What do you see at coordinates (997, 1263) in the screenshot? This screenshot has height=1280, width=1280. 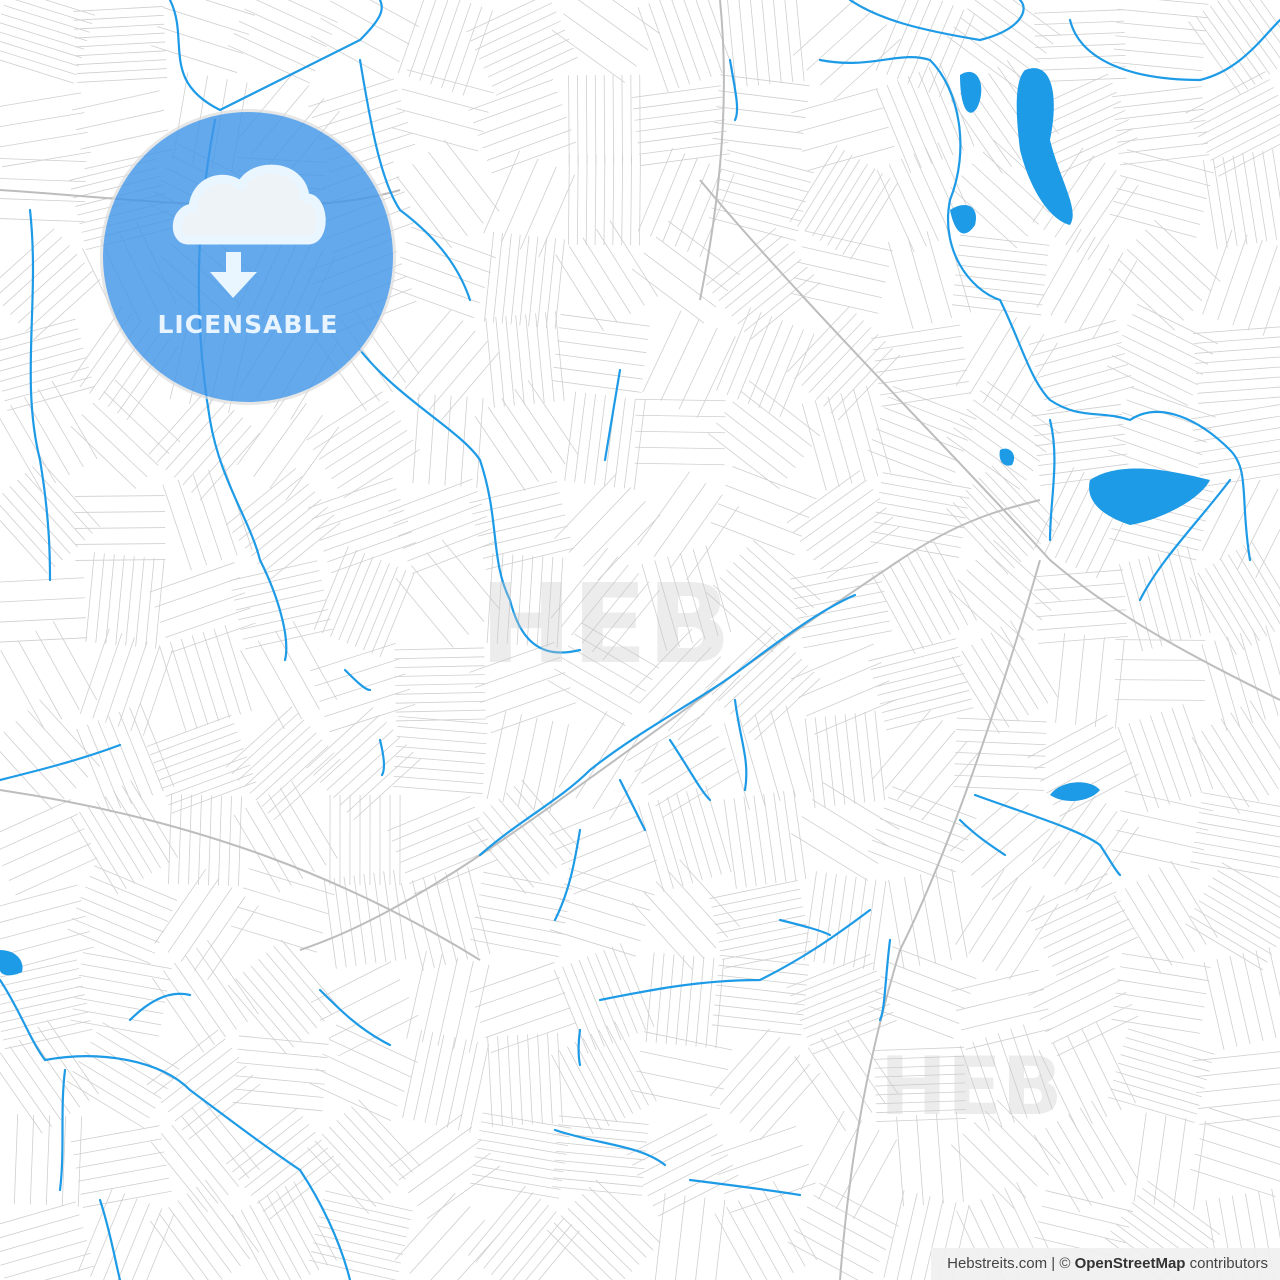 I see `attribution-site: Hebstreits.com` at bounding box center [997, 1263].